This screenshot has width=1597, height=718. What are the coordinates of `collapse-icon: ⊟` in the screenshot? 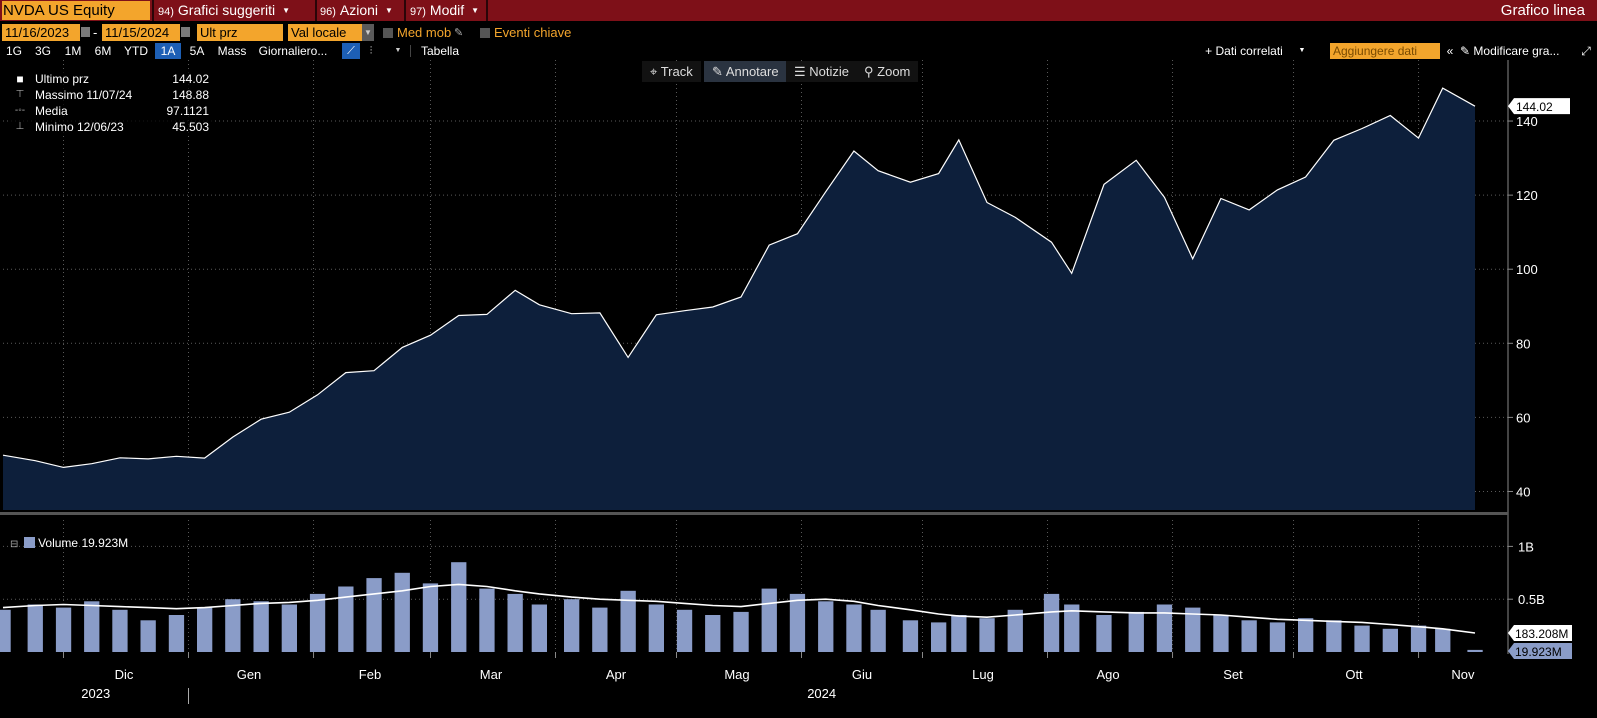 It's located at (14, 544).